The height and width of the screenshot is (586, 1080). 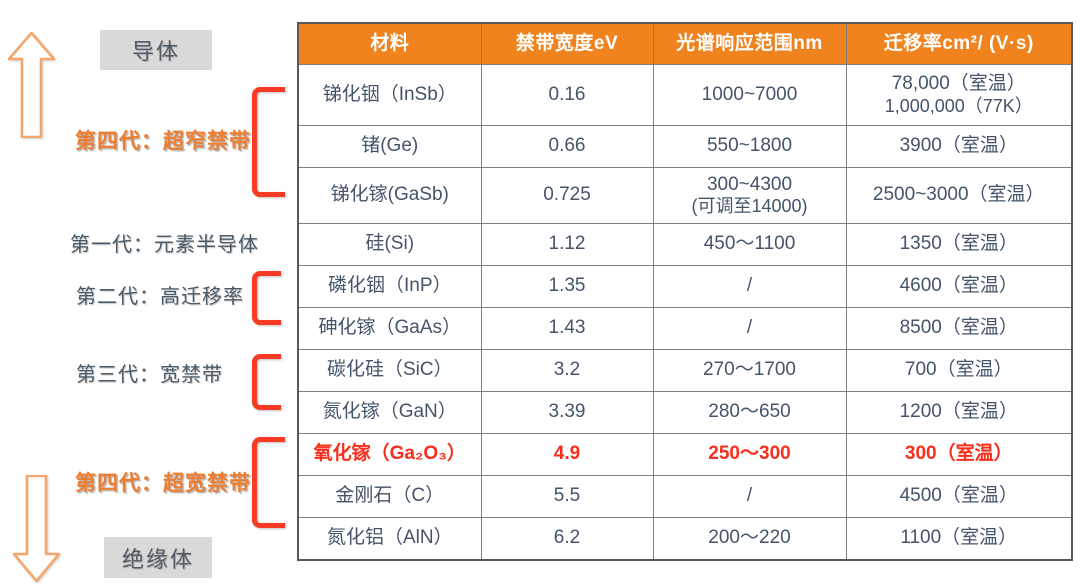 I want to click on label-gen3-wide-bandgap: 第三代：宽禁带, so click(x=149, y=375).